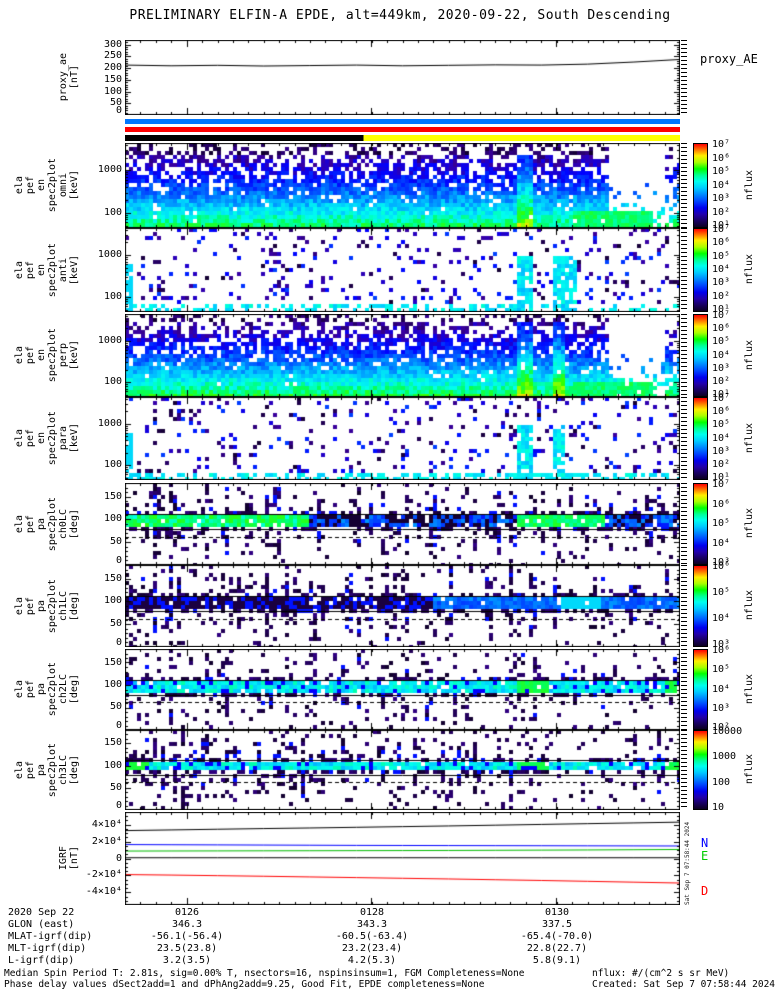 This screenshot has height=1000, width=775. I want to click on ylabel-word: [deg], so click(74, 689).